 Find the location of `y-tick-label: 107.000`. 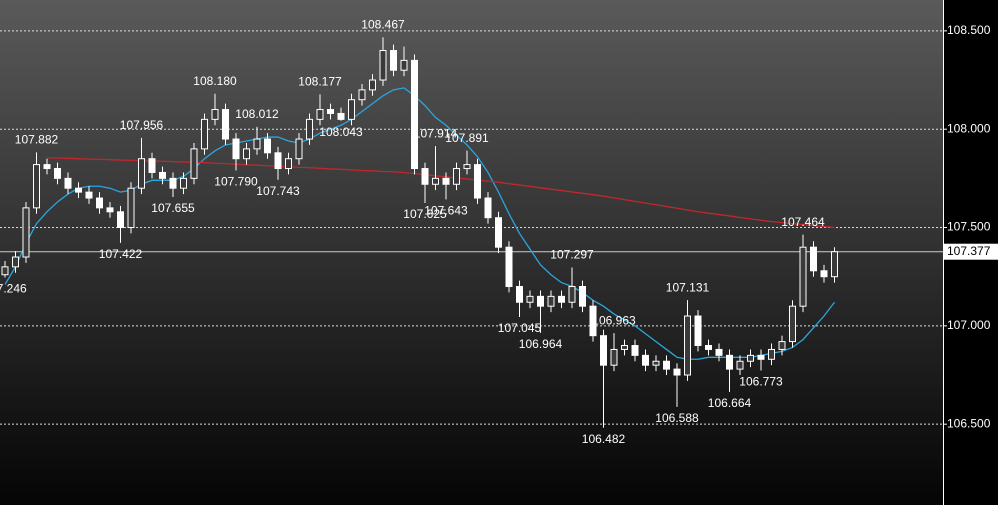

y-tick-label: 107.000 is located at coordinates (969, 325).